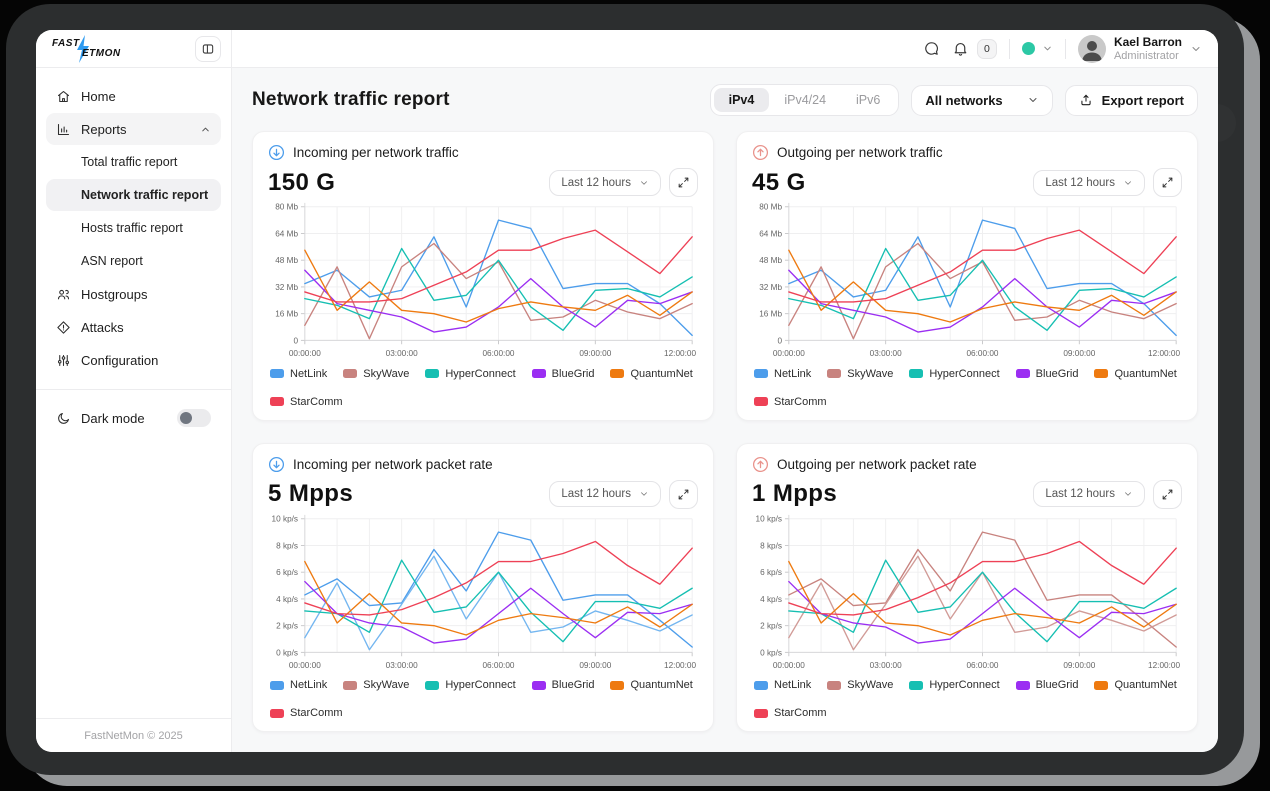 Image resolution: width=1270 pixels, height=791 pixels. I want to click on person-icon, so click(1091, 48).